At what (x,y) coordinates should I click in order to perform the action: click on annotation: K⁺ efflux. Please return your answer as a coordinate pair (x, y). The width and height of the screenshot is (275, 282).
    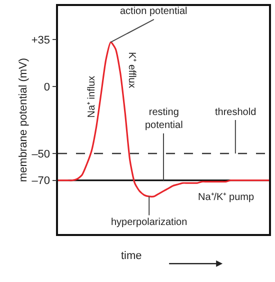
    Looking at the image, I should click on (131, 70).